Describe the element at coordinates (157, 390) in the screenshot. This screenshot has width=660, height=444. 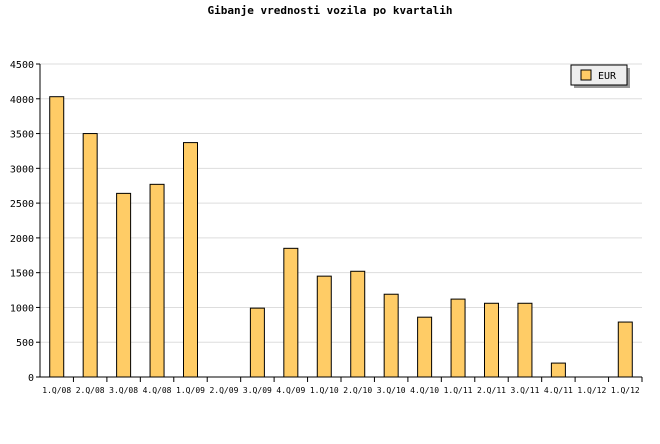
I see `x-tick-label: 4.Q/08` at that location.